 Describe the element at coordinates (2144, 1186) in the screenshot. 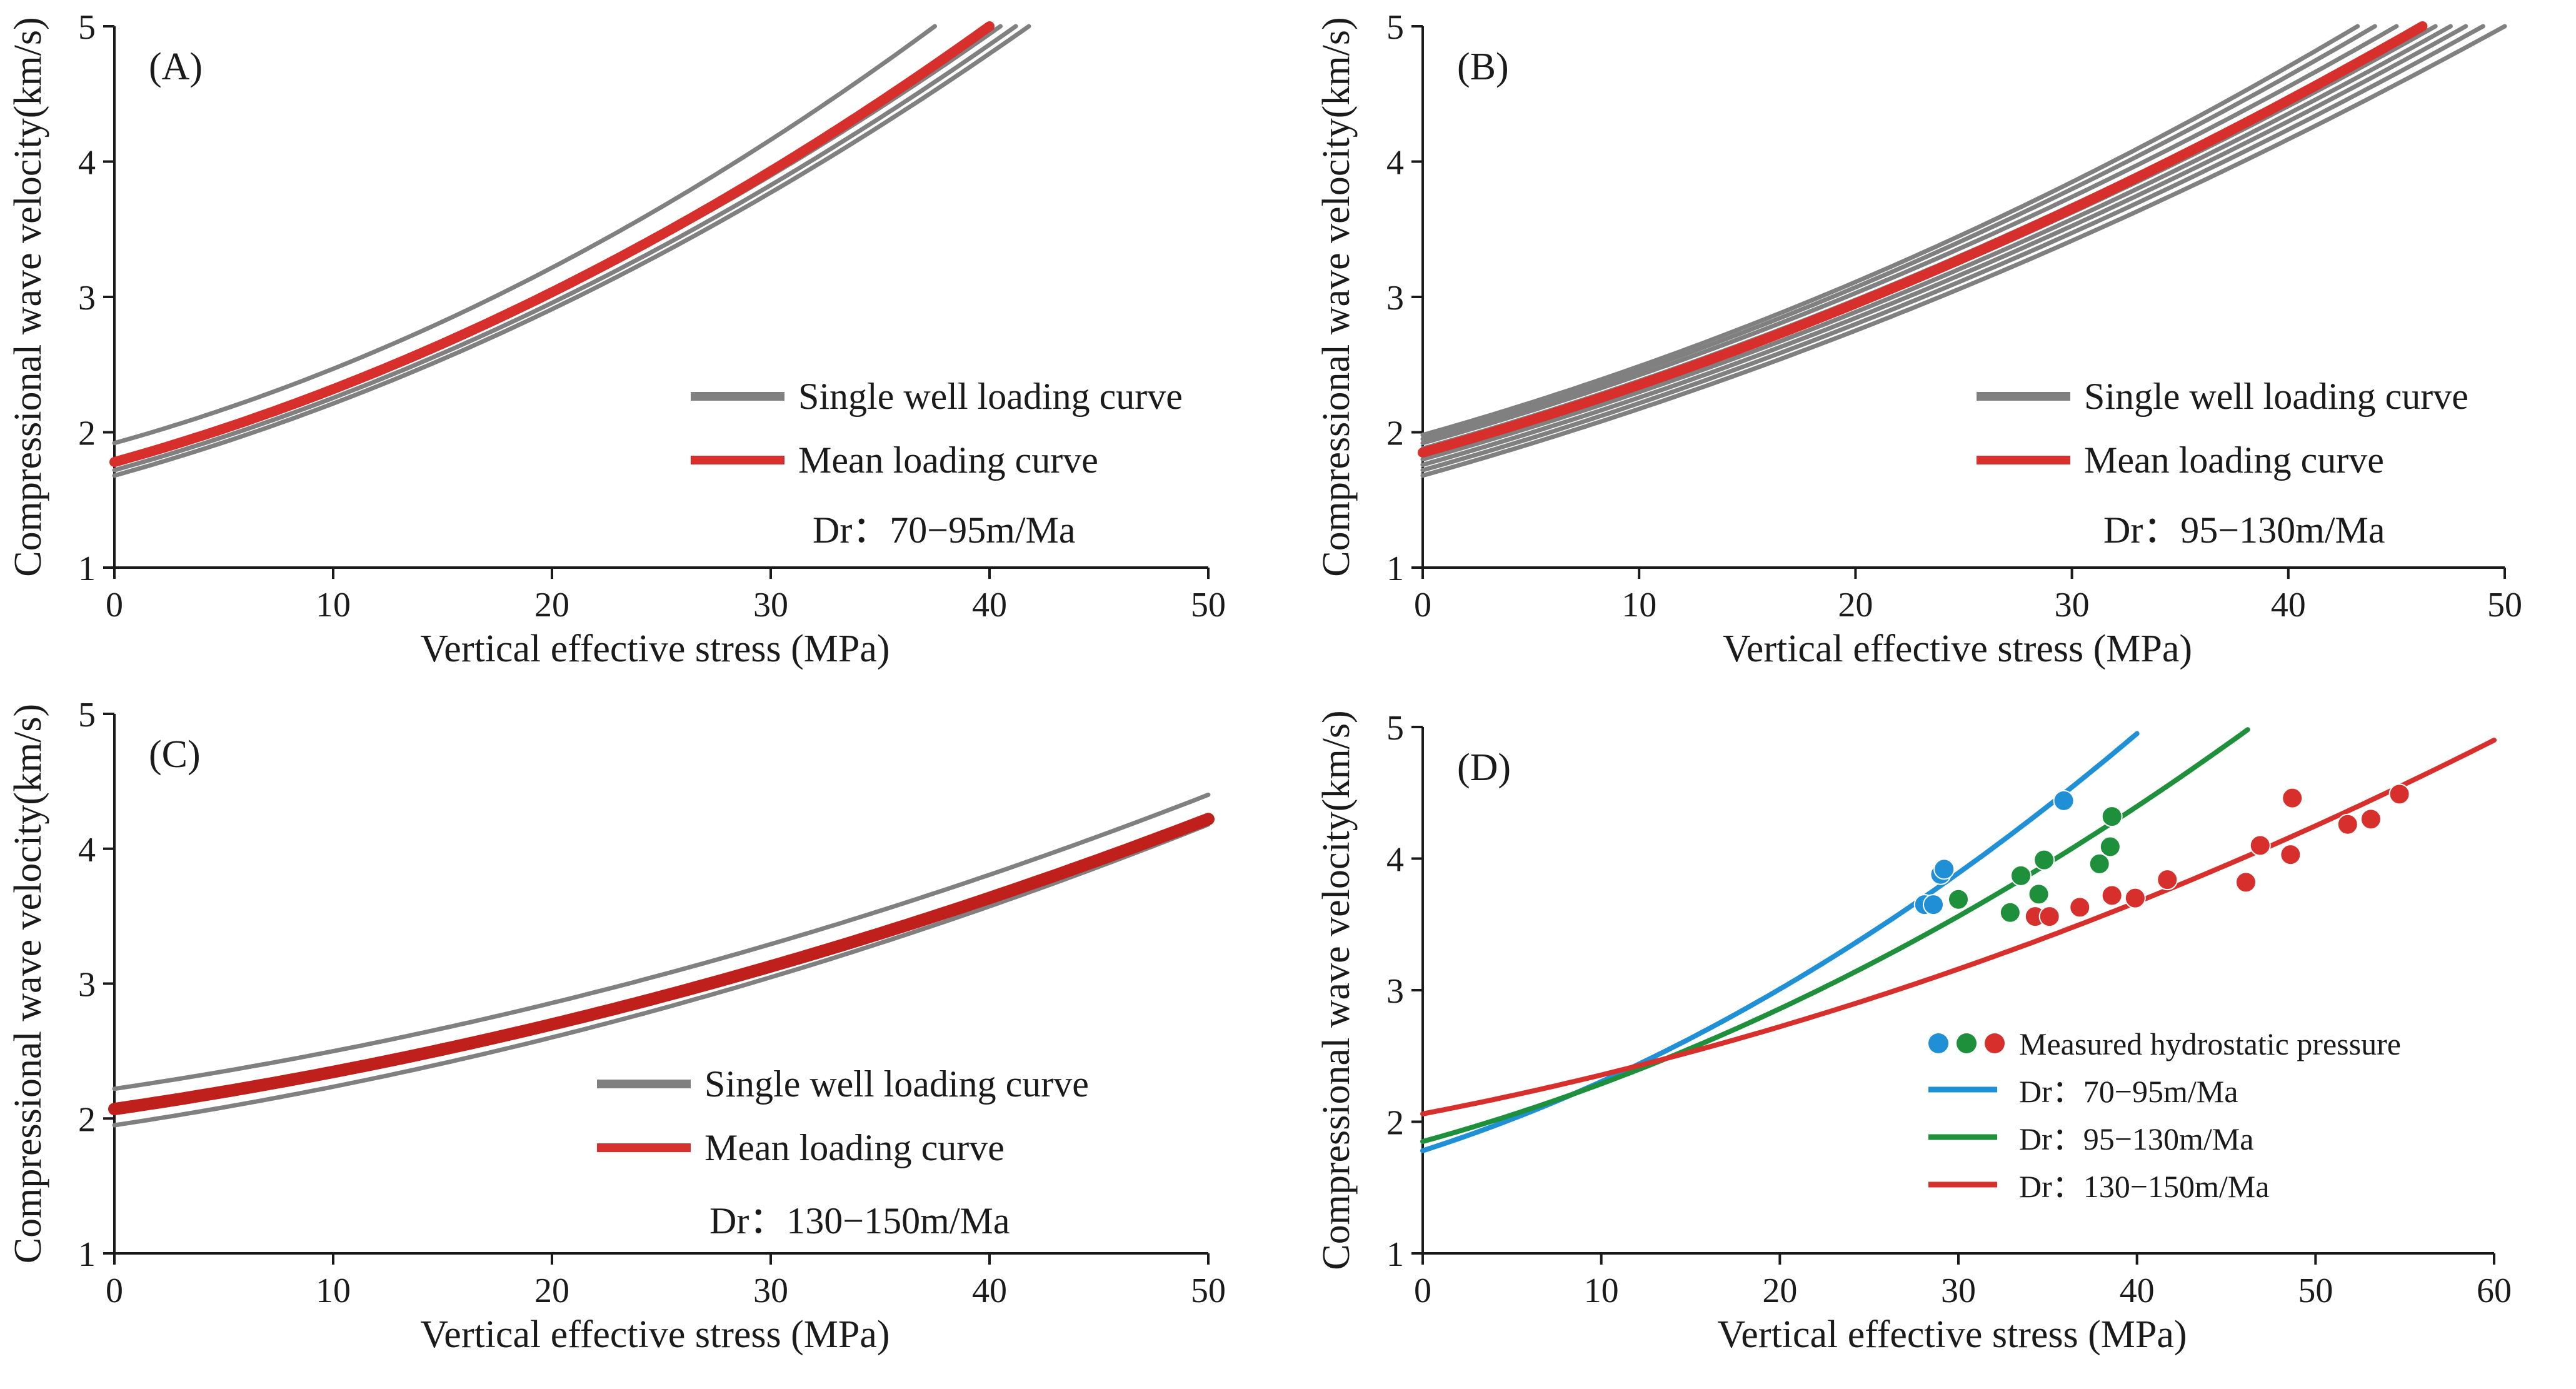

I see `legend-label: Dr：130−150m/Ma` at that location.